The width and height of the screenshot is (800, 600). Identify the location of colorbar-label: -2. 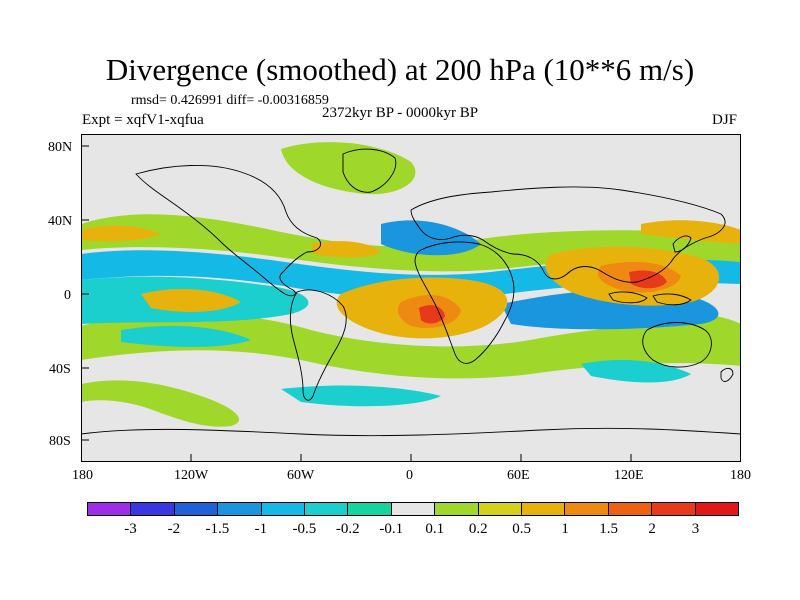
(174, 529).